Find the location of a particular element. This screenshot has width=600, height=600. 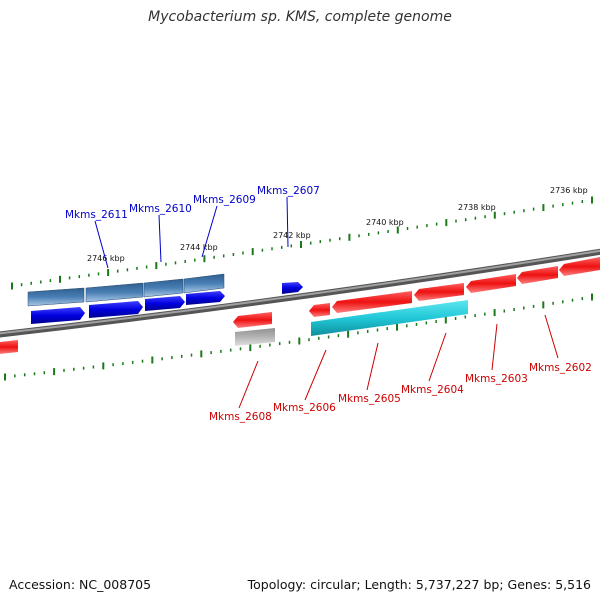

gene-grey is located at coordinates (255, 337).